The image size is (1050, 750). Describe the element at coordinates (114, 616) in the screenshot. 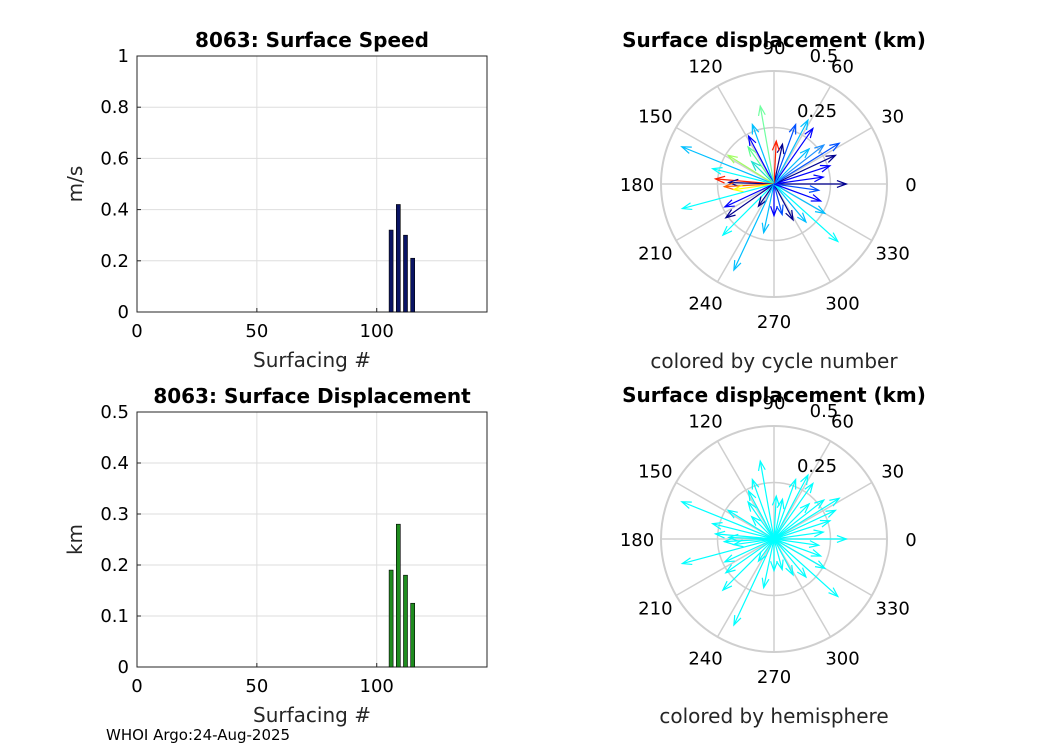

I see `y-tick-label: 0.1` at that location.